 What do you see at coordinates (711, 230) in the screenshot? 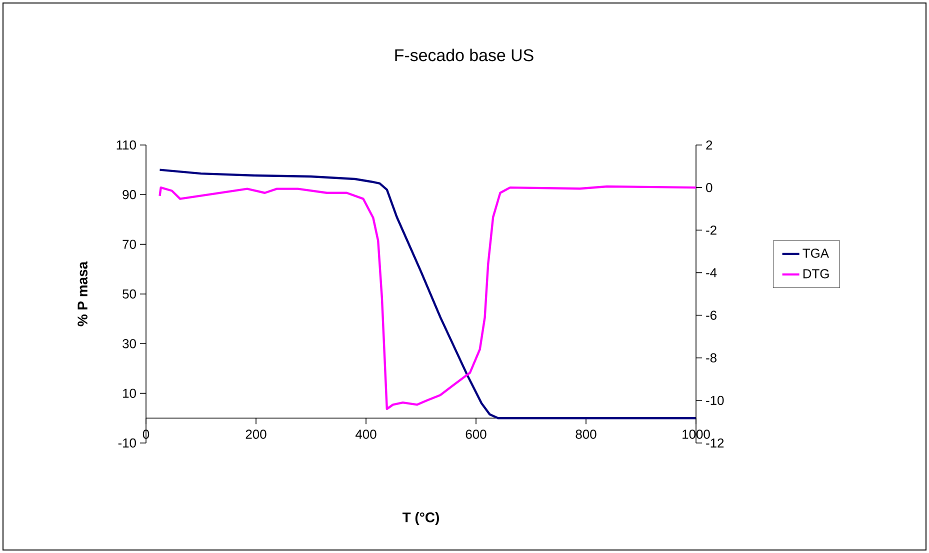
I see `y2-tick-label: -2` at bounding box center [711, 230].